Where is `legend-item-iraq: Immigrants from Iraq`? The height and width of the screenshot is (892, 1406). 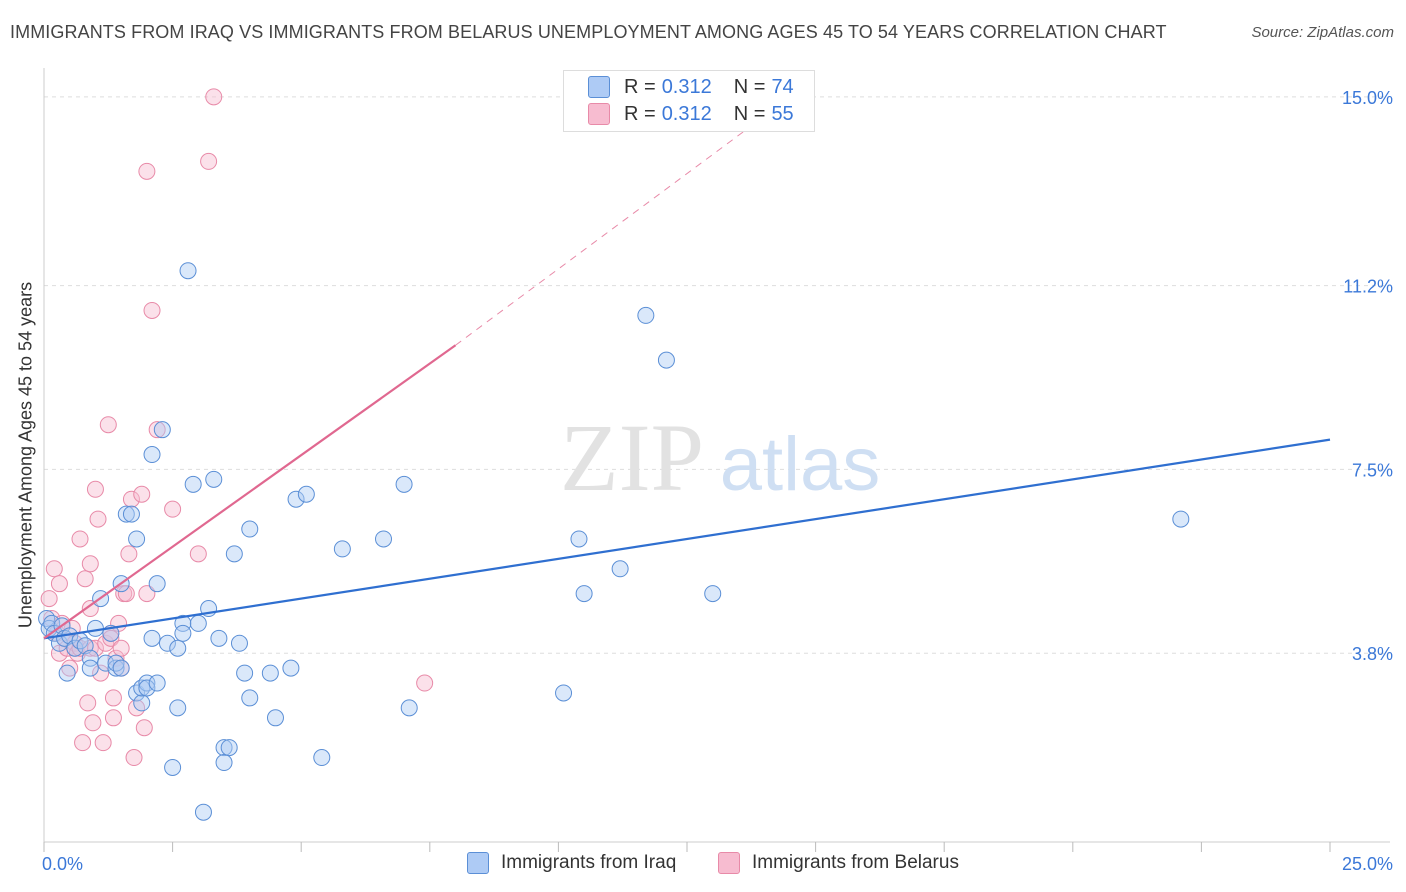
legend-item-iraq: Immigrants from Iraq is located at coordinates (571, 863).